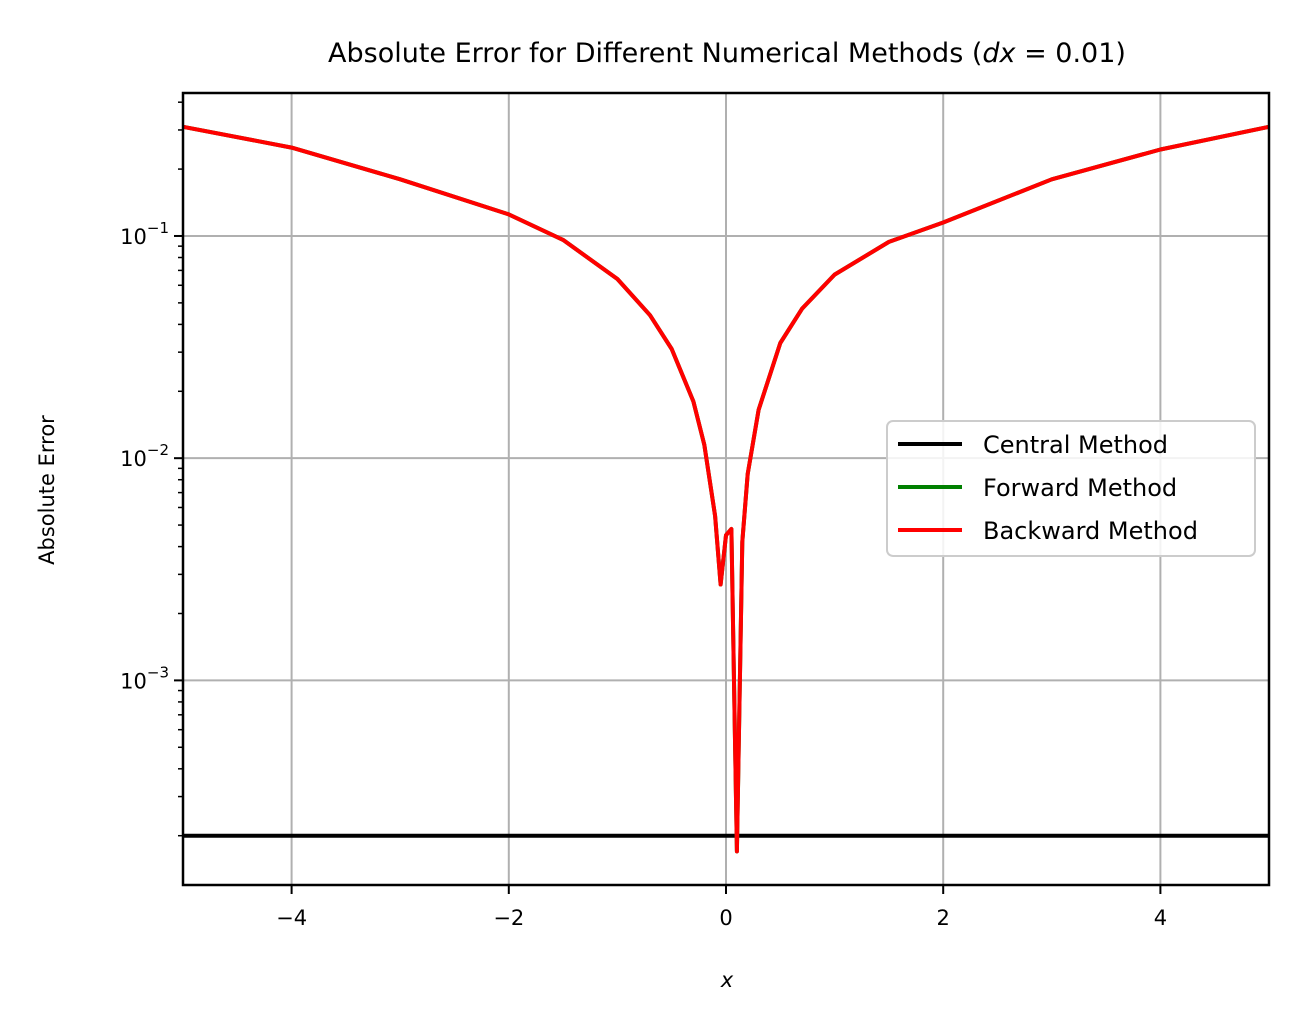 This screenshot has height=1030, width=1304. I want to click on y-tick-label: 10⁻¹, so click(144, 234).